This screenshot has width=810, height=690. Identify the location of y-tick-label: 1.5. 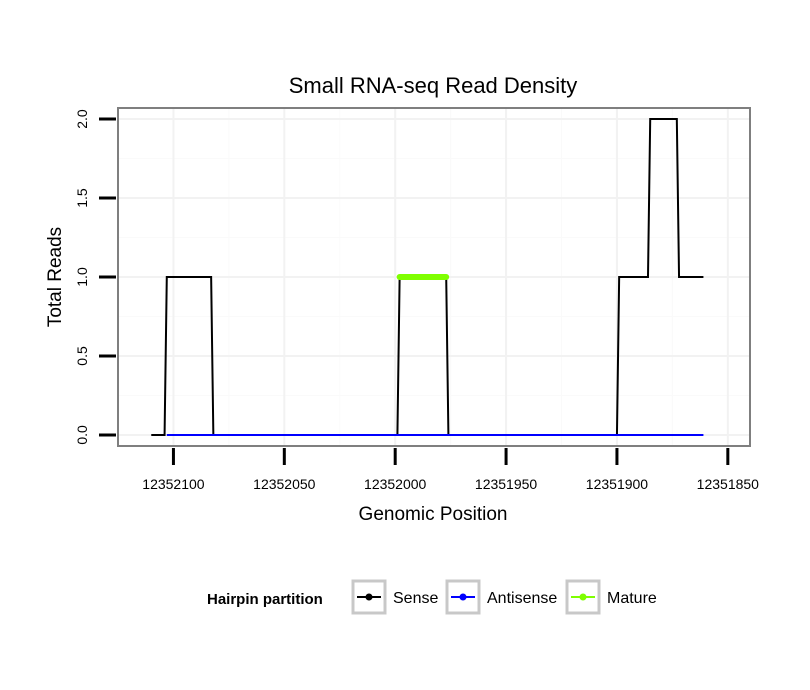
(82, 198).